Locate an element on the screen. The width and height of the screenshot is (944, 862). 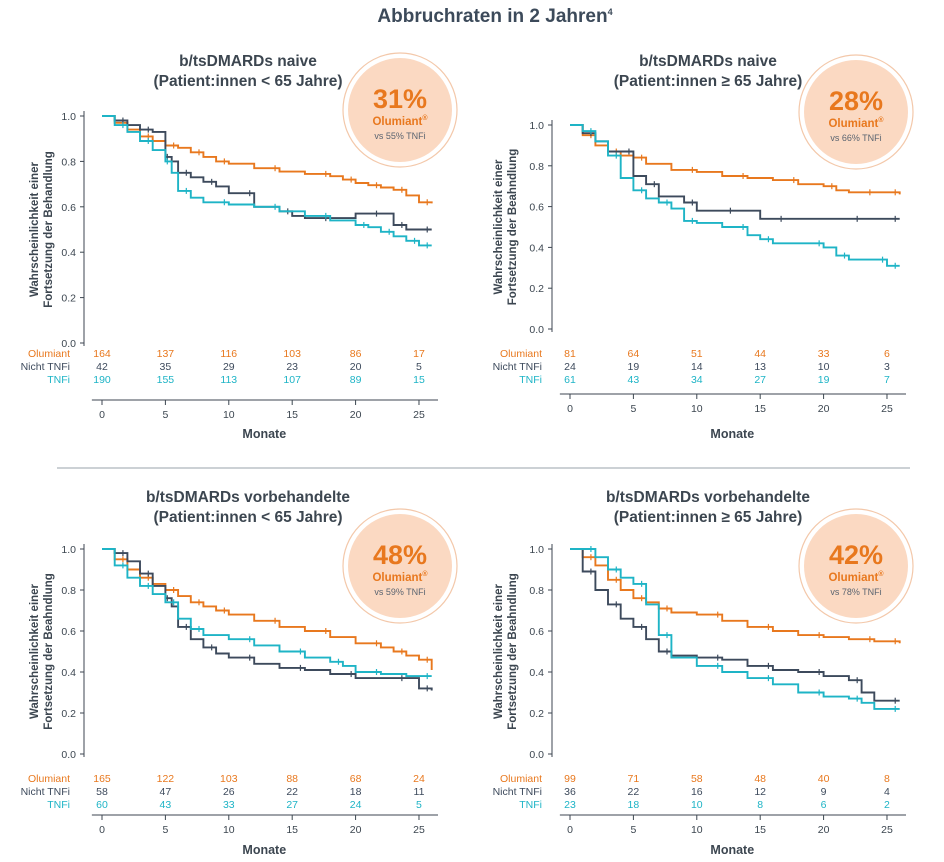
at-risk-value: 24 is located at coordinates (419, 779).